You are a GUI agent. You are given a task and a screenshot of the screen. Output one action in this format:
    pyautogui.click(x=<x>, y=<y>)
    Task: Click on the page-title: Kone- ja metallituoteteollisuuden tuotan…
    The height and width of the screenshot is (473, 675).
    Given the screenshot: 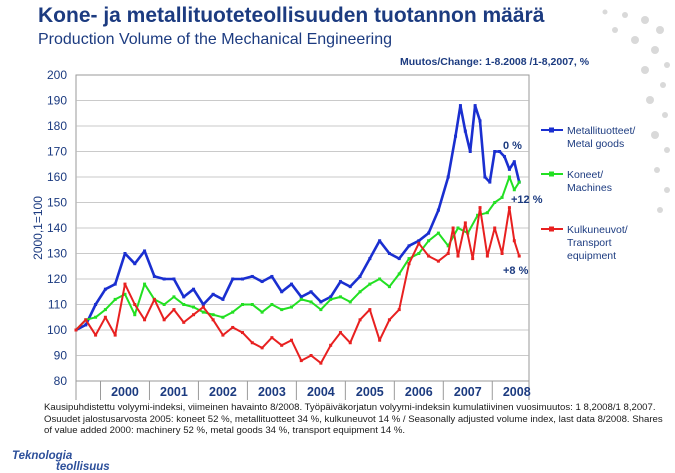 What is the action you would take?
    pyautogui.click(x=291, y=15)
    